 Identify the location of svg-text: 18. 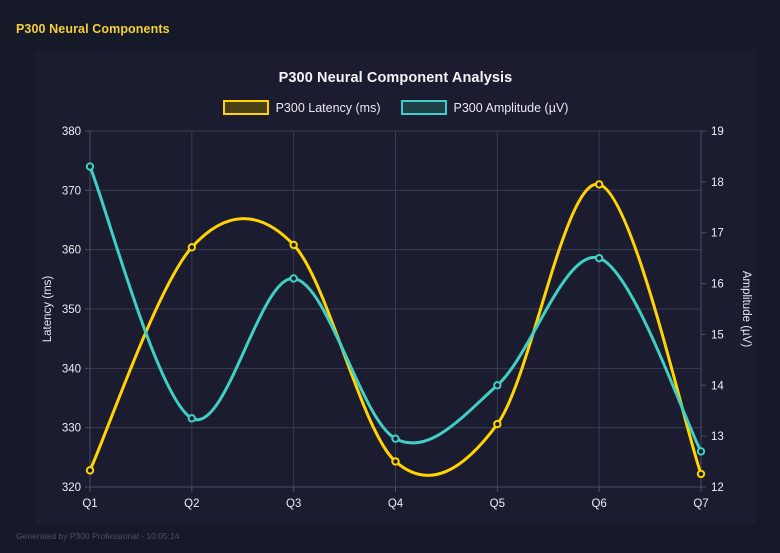
(717, 183).